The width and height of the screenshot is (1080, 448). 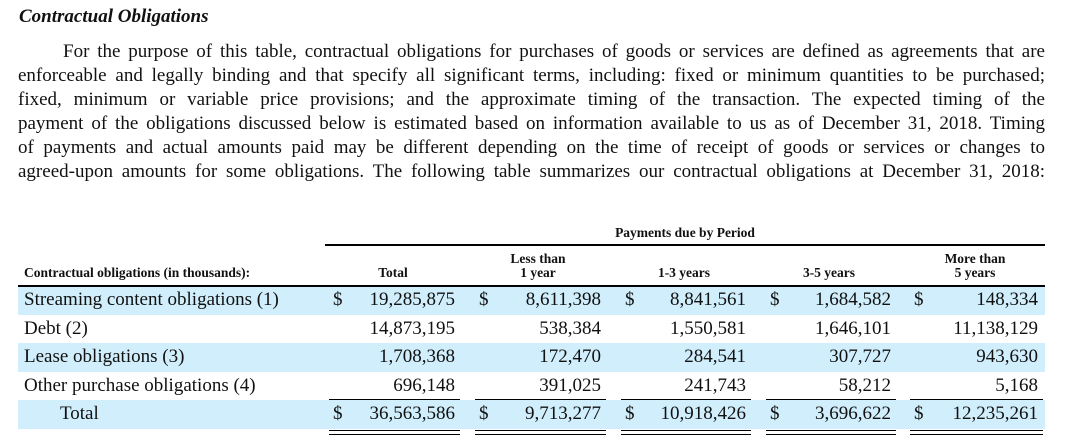 What do you see at coordinates (975, 272) in the screenshot?
I see `column-header: 5 years` at bounding box center [975, 272].